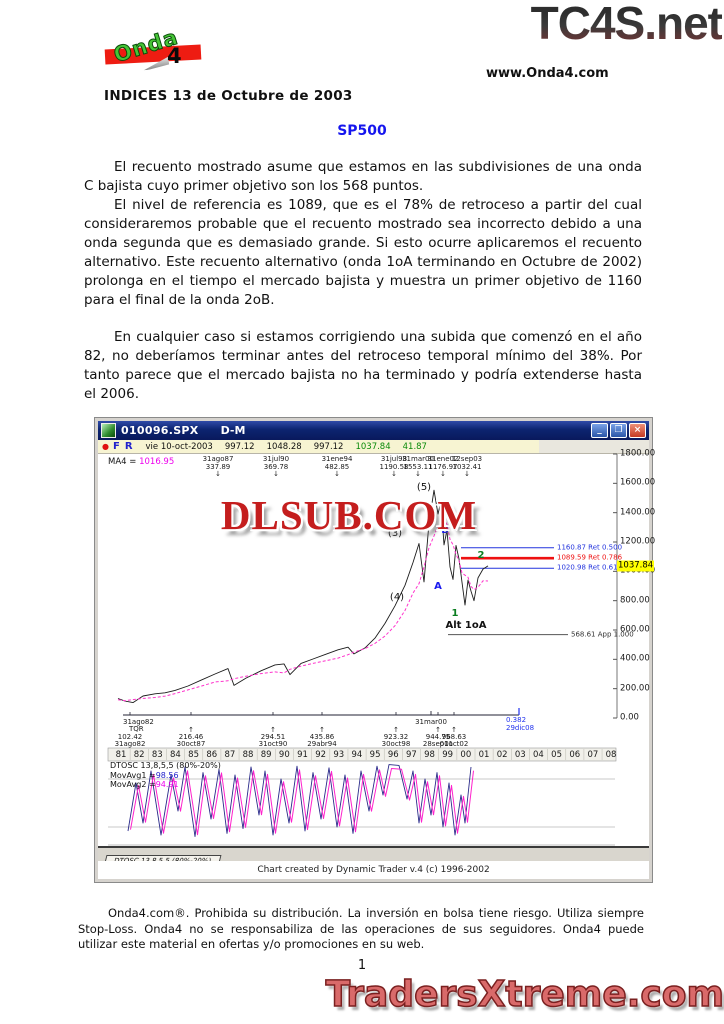 This screenshot has height=1024, width=724. I want to click on annotation-date: 31mar00, so click(418, 459).